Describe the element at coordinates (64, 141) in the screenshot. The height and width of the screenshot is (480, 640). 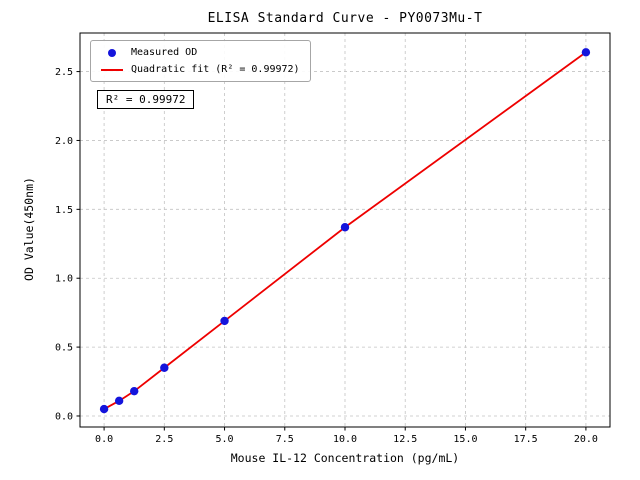
I see `svg-text: 2.0` at that location.